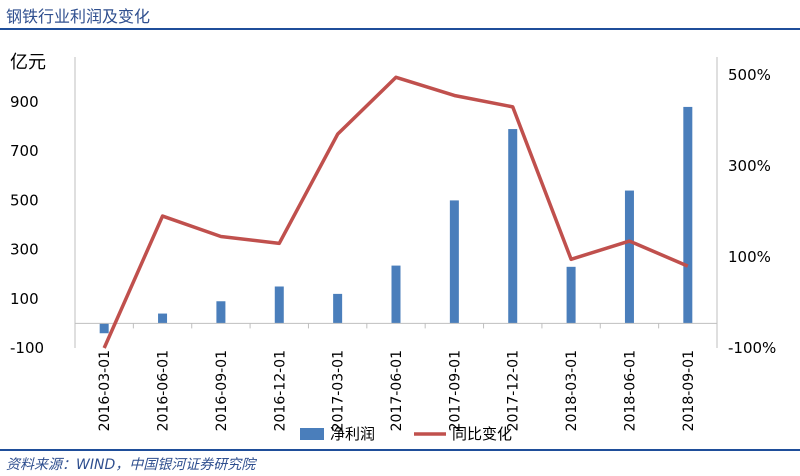 The image size is (800, 476). Describe the element at coordinates (28, 62) in the screenshot. I see `left-axis-label: 亿元` at that location.